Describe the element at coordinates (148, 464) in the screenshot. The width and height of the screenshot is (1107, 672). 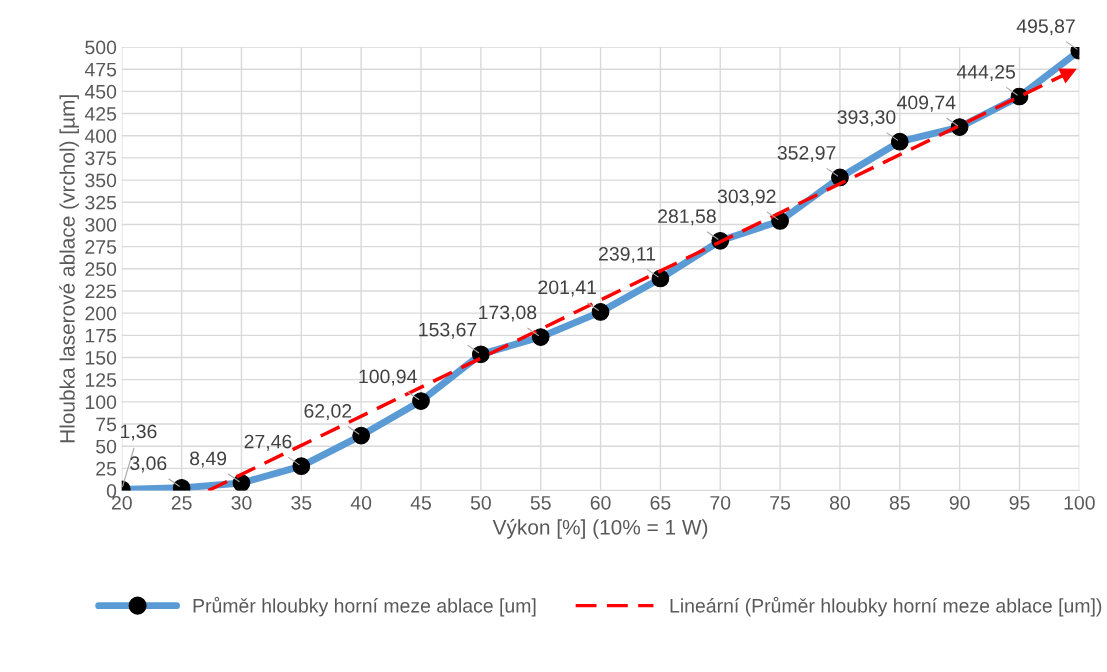
I see `data-label: 3,06` at that location.